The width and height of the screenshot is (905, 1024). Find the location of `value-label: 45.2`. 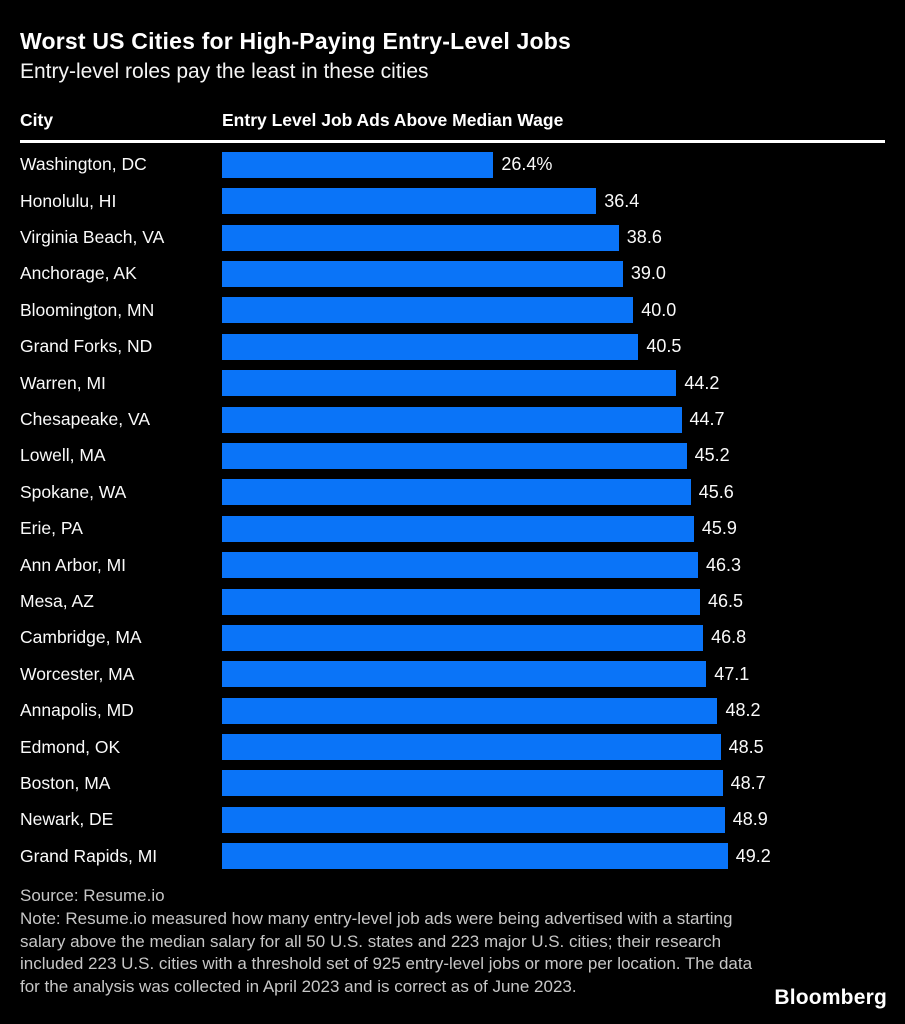

value-label: 45.2 is located at coordinates (712, 455).